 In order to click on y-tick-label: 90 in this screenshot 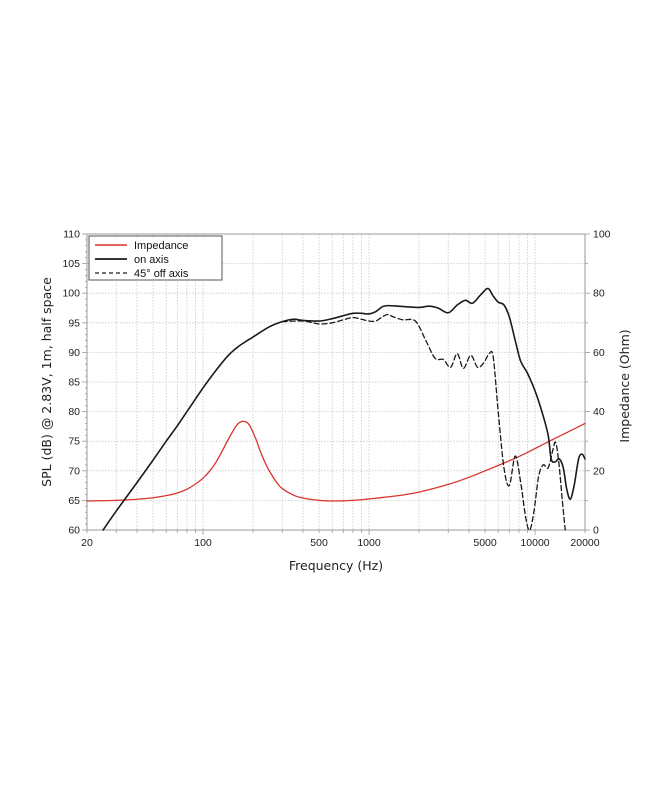, I will do `click(74, 353)`.